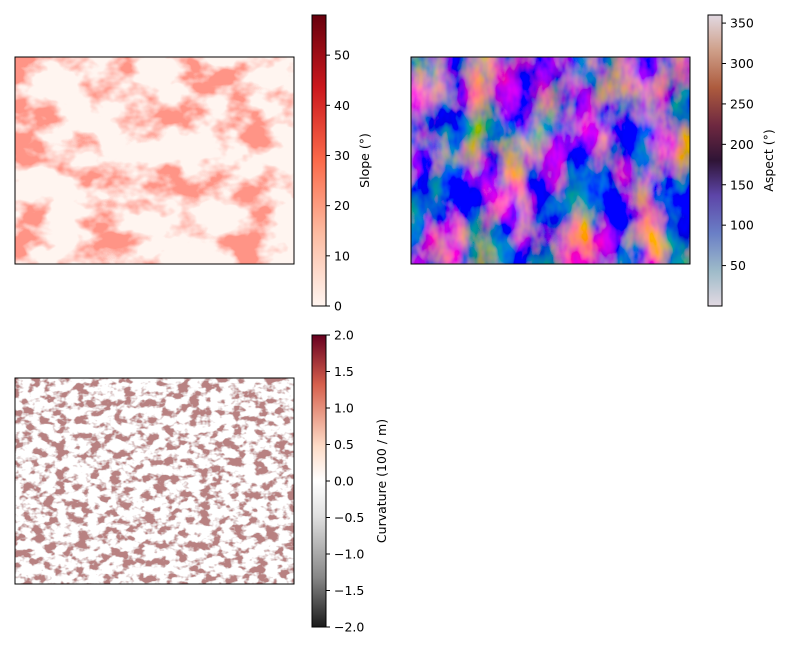  I want to click on colorbar-tick-label: 100, so click(742, 225).